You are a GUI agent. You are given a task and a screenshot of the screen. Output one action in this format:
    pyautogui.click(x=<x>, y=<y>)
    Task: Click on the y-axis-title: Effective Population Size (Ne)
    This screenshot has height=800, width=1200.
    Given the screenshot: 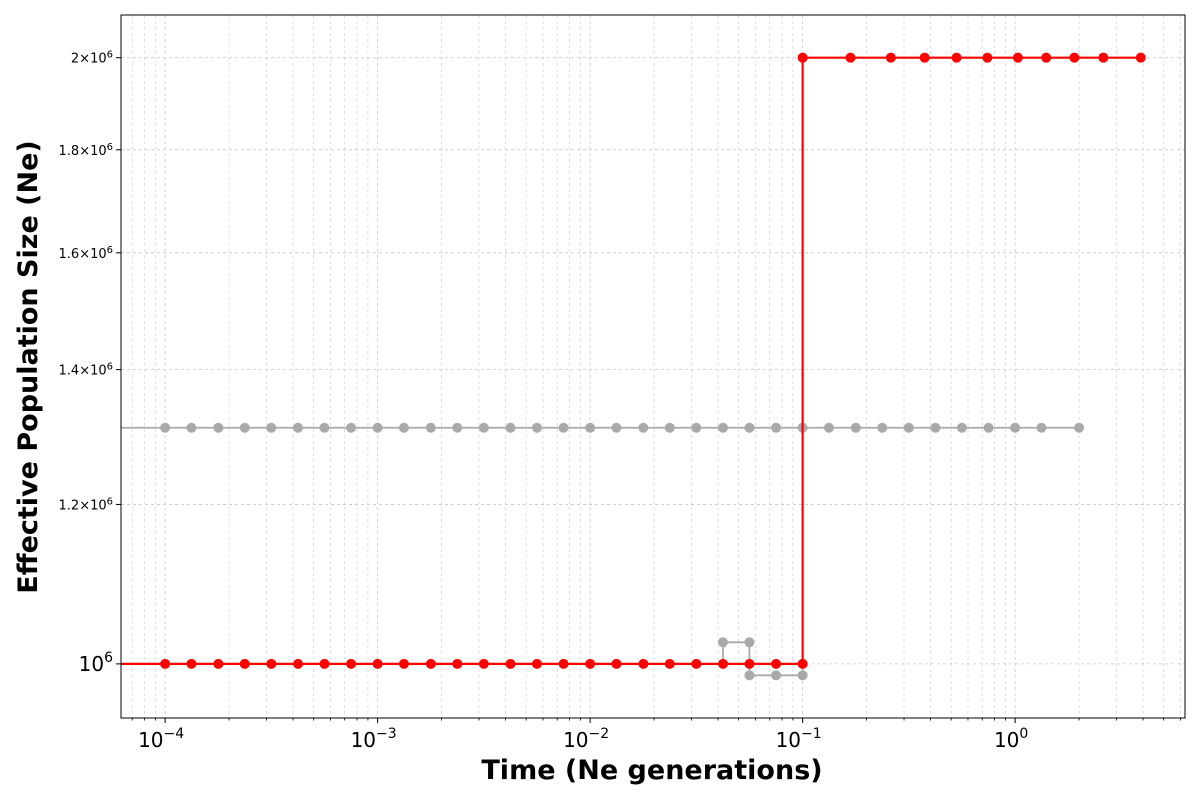 What is the action you would take?
    pyautogui.click(x=28, y=367)
    